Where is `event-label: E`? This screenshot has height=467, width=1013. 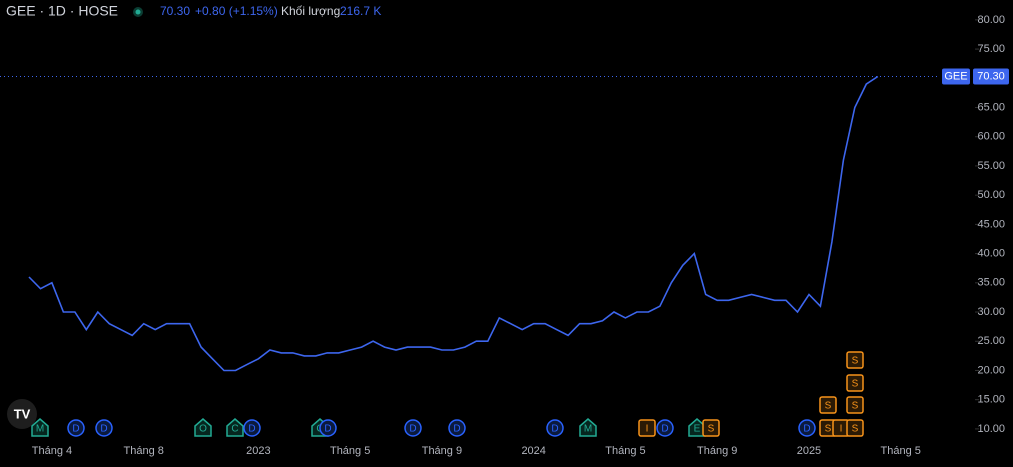
event-label: E is located at coordinates (697, 429).